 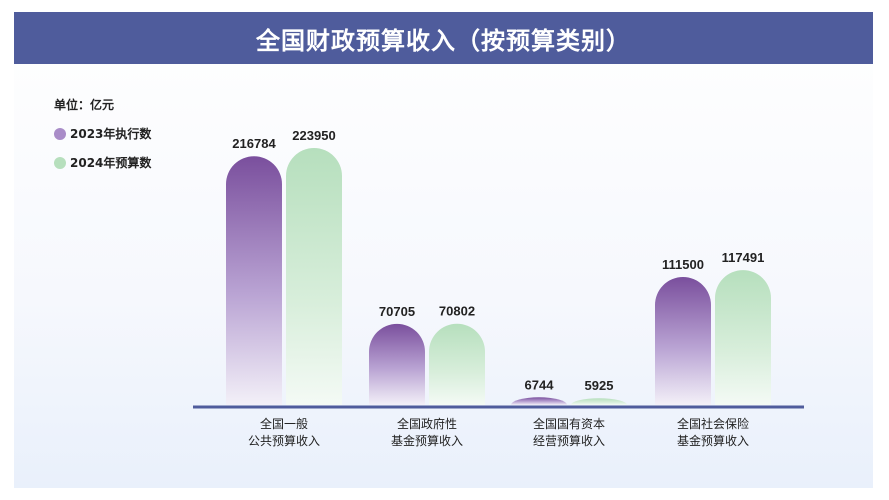 I want to click on legend-item-2024: 2024年预算数, so click(x=102, y=162).